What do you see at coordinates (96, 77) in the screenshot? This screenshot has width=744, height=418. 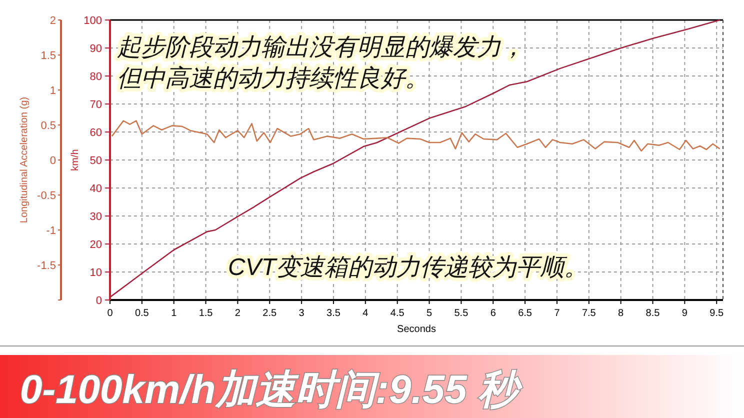 I see `y-tick-label: 80` at bounding box center [96, 77].